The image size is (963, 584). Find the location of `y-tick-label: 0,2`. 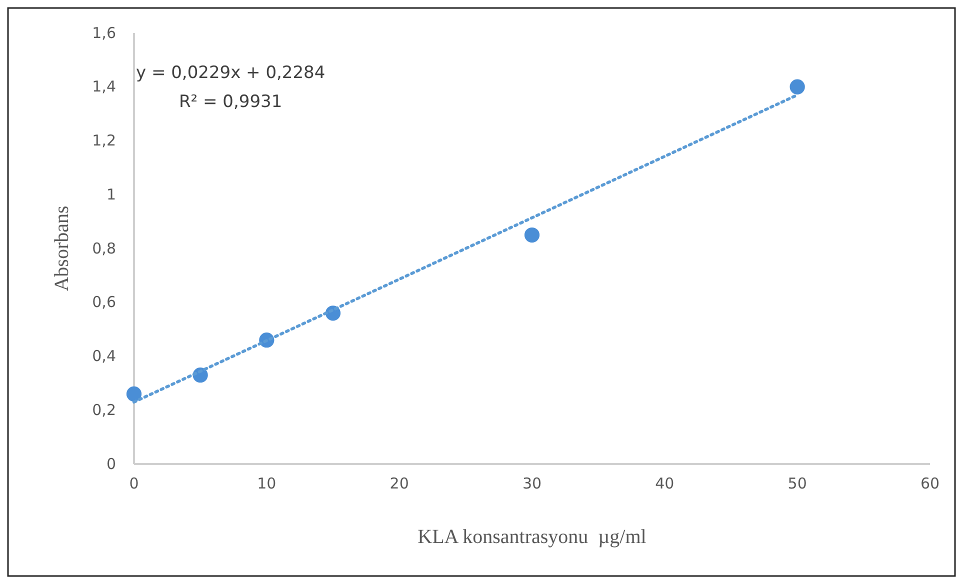

y-tick-label: 0,2 is located at coordinates (104, 409).